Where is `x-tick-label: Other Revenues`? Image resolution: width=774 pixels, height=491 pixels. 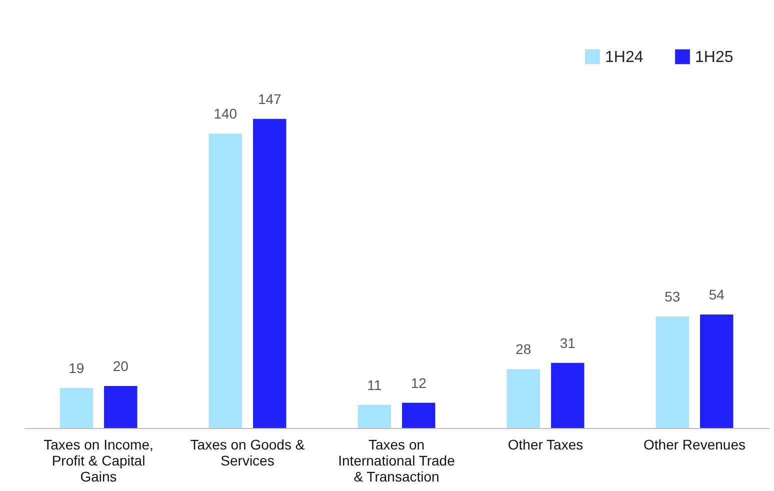 x-tick-label: Other Revenues is located at coordinates (695, 444).